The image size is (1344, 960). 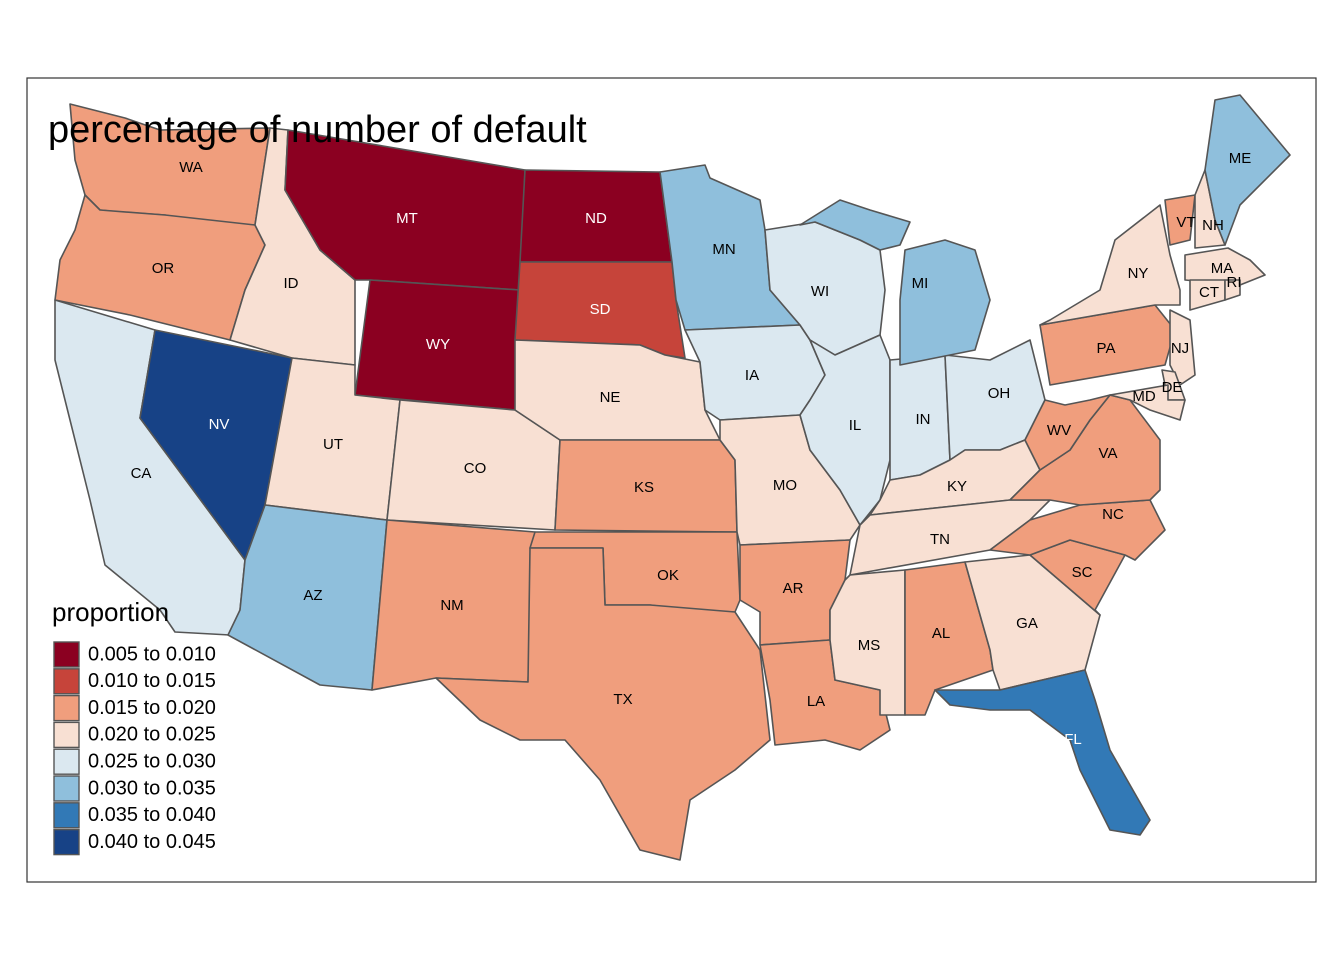 I want to click on state-label: PA, so click(x=1106, y=348).